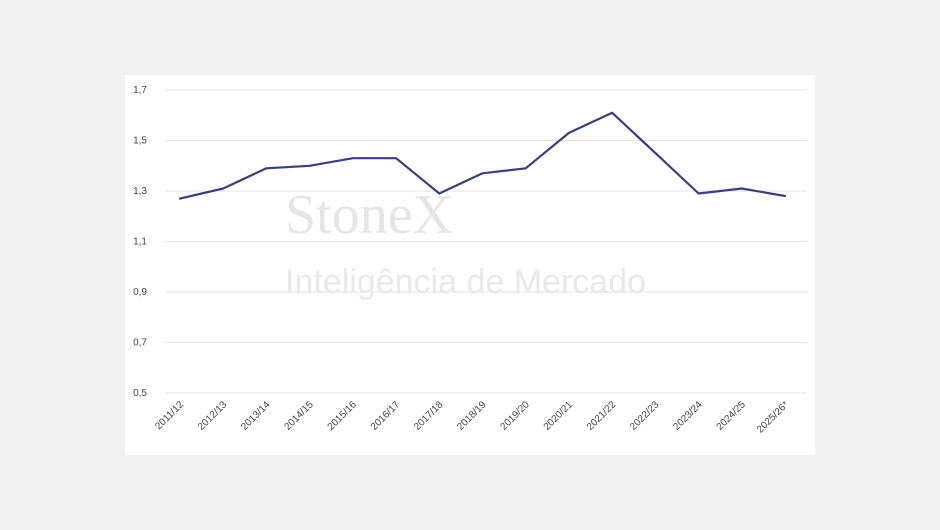 The image size is (940, 530). I want to click on x-tick-label: 2024/25, so click(732, 416).